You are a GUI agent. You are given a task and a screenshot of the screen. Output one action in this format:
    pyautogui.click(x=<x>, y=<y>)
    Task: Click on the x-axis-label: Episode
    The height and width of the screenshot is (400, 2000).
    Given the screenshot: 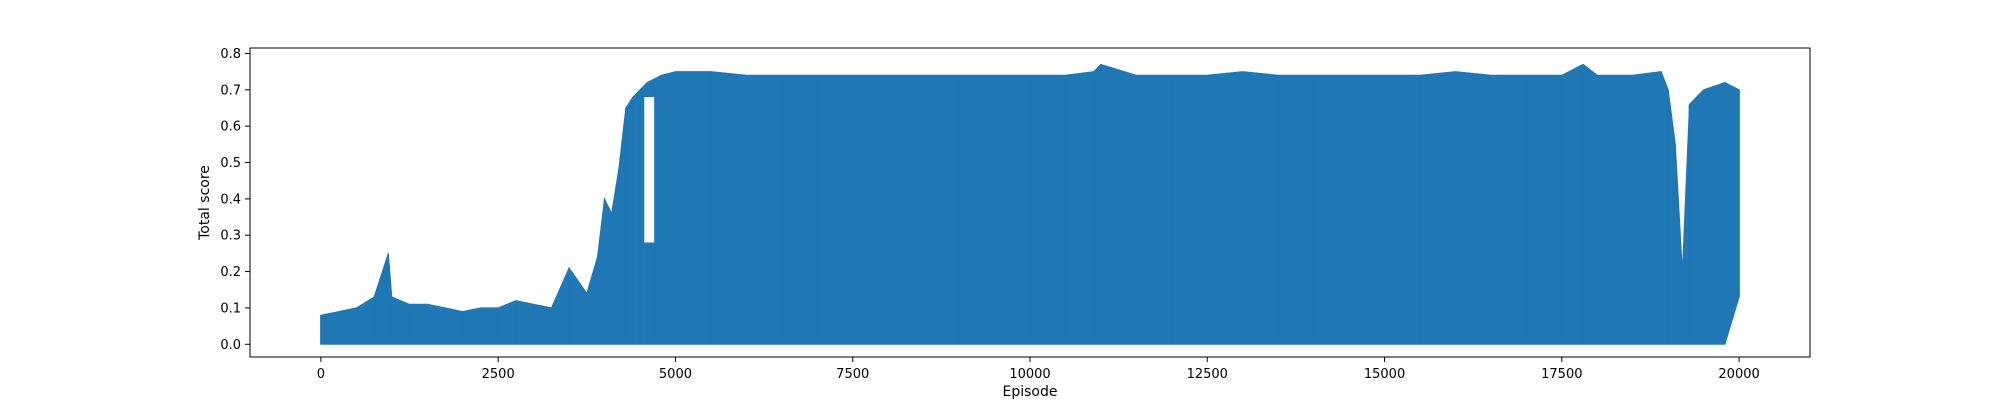 What is the action you would take?
    pyautogui.click(x=1030, y=392)
    